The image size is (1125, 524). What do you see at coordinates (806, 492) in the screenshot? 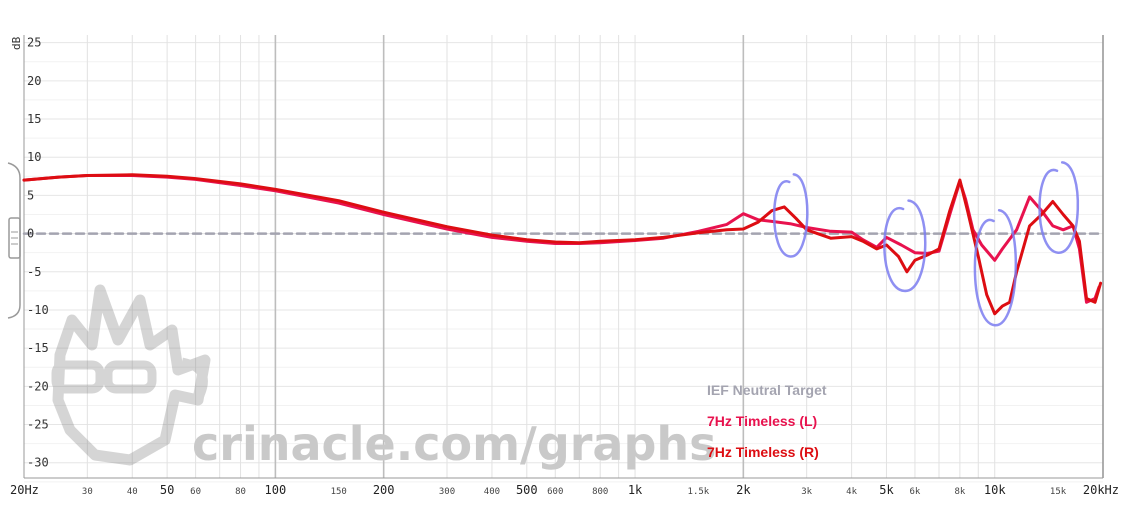
I see `x-minor-tick-label: 3k` at bounding box center [806, 492].